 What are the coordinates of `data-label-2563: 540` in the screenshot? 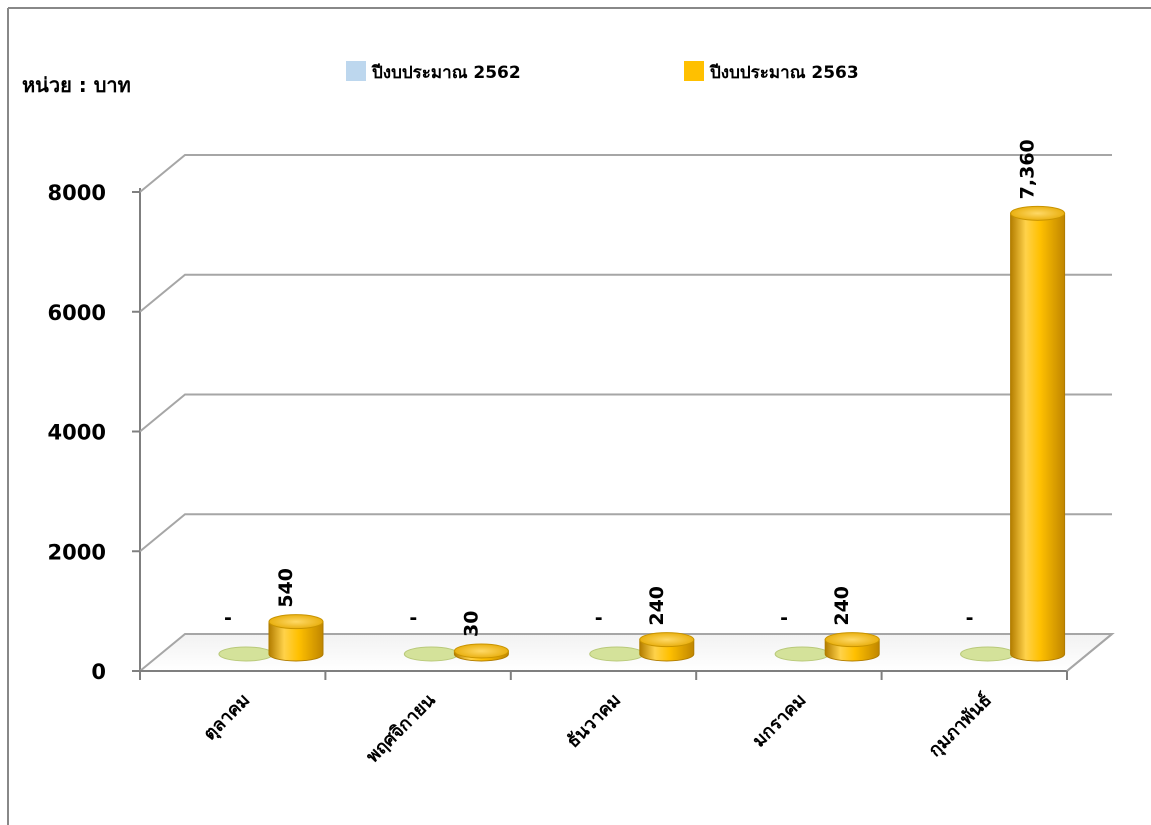 It's located at (286, 588).